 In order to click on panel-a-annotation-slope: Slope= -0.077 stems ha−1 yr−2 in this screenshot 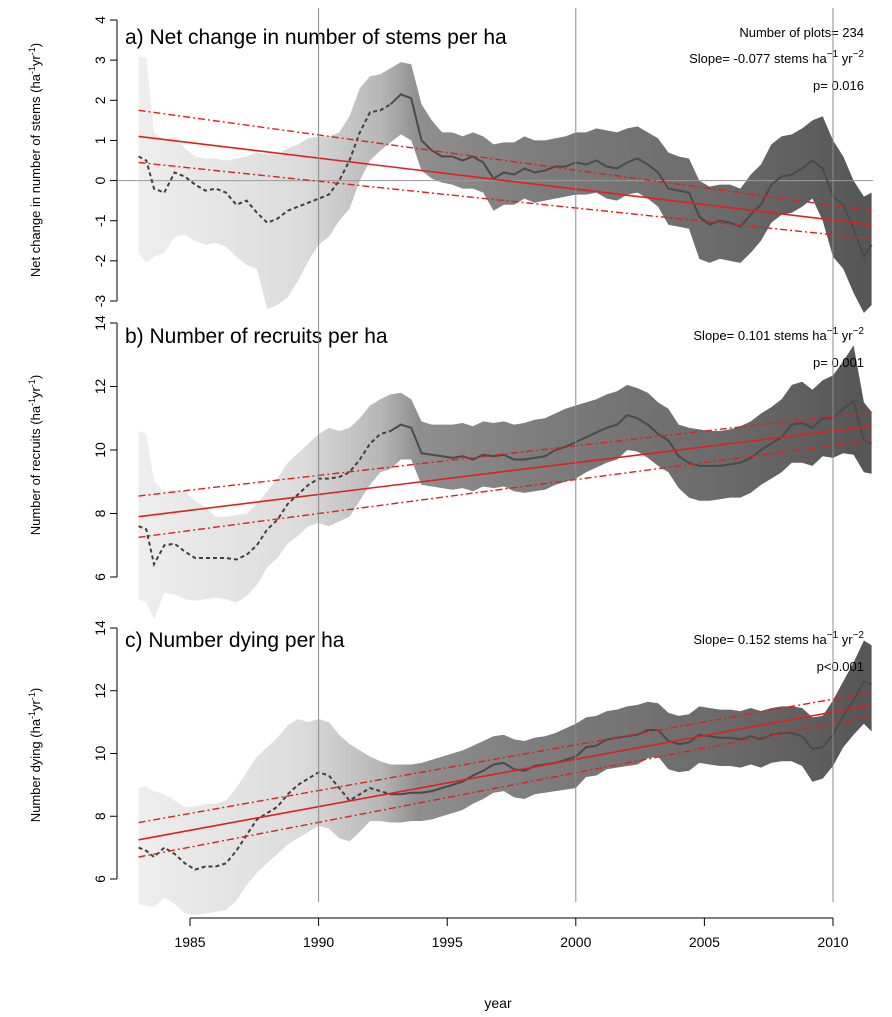, I will do `click(776, 57)`.